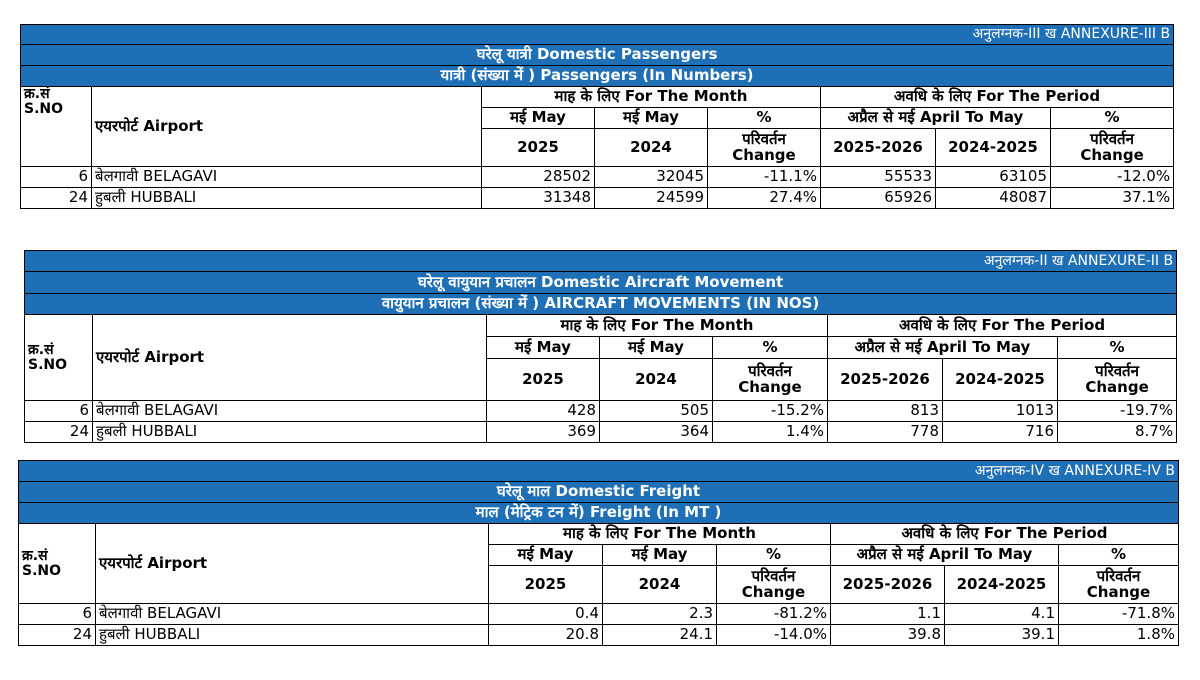 The height and width of the screenshot is (680, 1200). Describe the element at coordinates (1118, 635) in the screenshot. I see `change-cell: 1.8%` at that location.